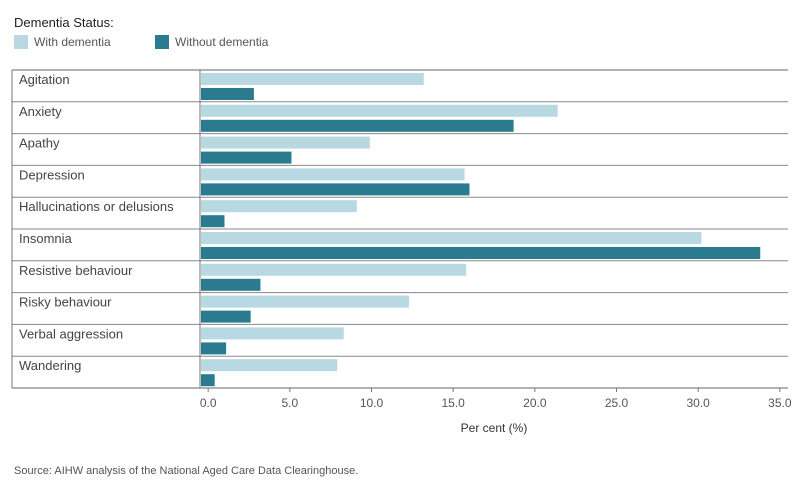 This screenshot has width=800, height=500. What do you see at coordinates (453, 403) in the screenshot?
I see `x-tick-label: 15.0` at bounding box center [453, 403].